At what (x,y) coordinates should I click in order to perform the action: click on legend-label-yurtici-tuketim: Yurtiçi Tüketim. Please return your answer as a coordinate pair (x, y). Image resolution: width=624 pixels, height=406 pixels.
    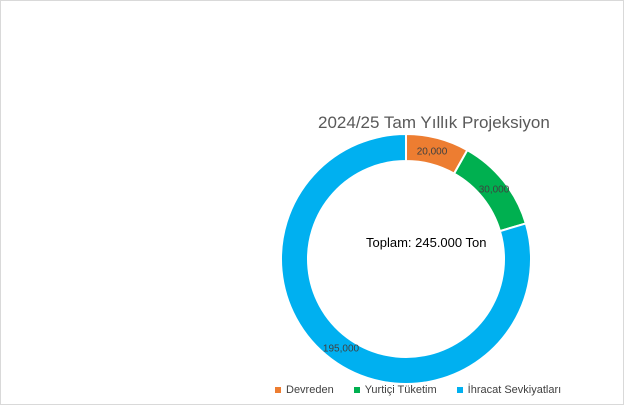
    Looking at the image, I should click on (400, 390).